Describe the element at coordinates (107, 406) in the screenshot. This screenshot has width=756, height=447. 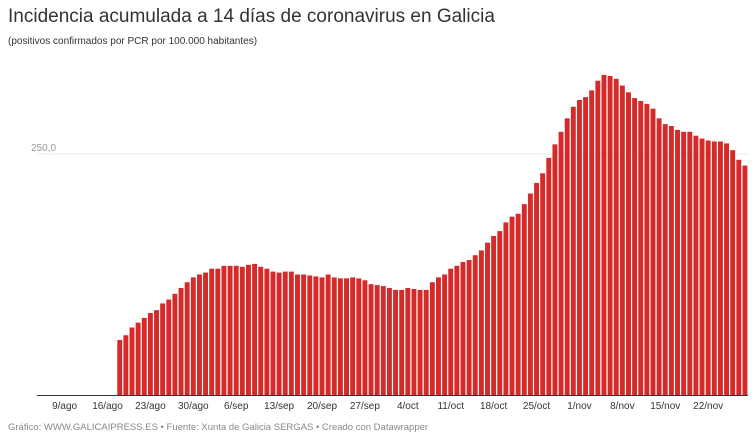
I see `x-tick-label: 16/ago` at that location.